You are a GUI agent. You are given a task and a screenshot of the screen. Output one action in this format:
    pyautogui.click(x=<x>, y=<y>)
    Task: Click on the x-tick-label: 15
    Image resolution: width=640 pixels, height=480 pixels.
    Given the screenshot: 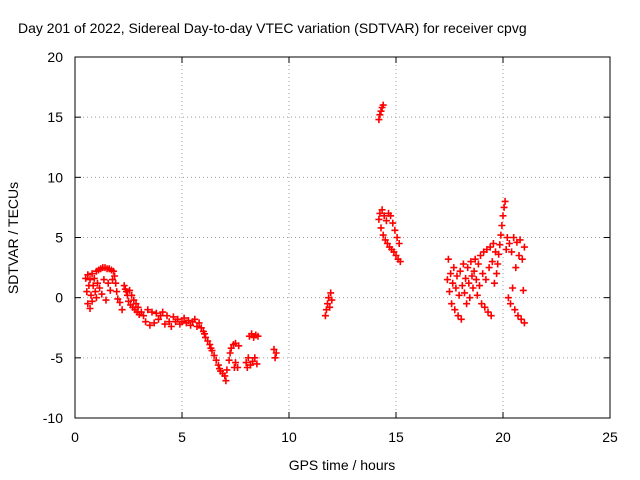 What is the action you would take?
    pyautogui.click(x=396, y=437)
    